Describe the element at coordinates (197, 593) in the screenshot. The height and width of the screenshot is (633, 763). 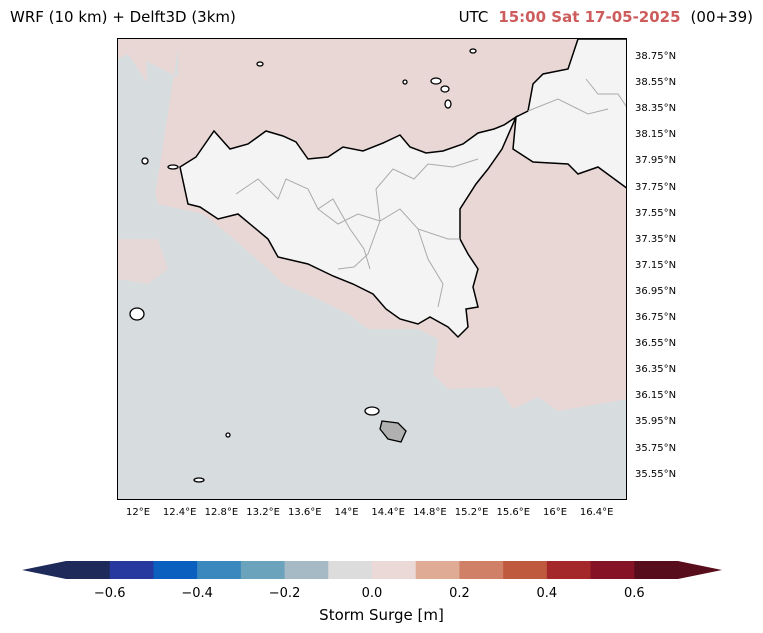
I see `colorbar-tick-label: −0.4` at that location.